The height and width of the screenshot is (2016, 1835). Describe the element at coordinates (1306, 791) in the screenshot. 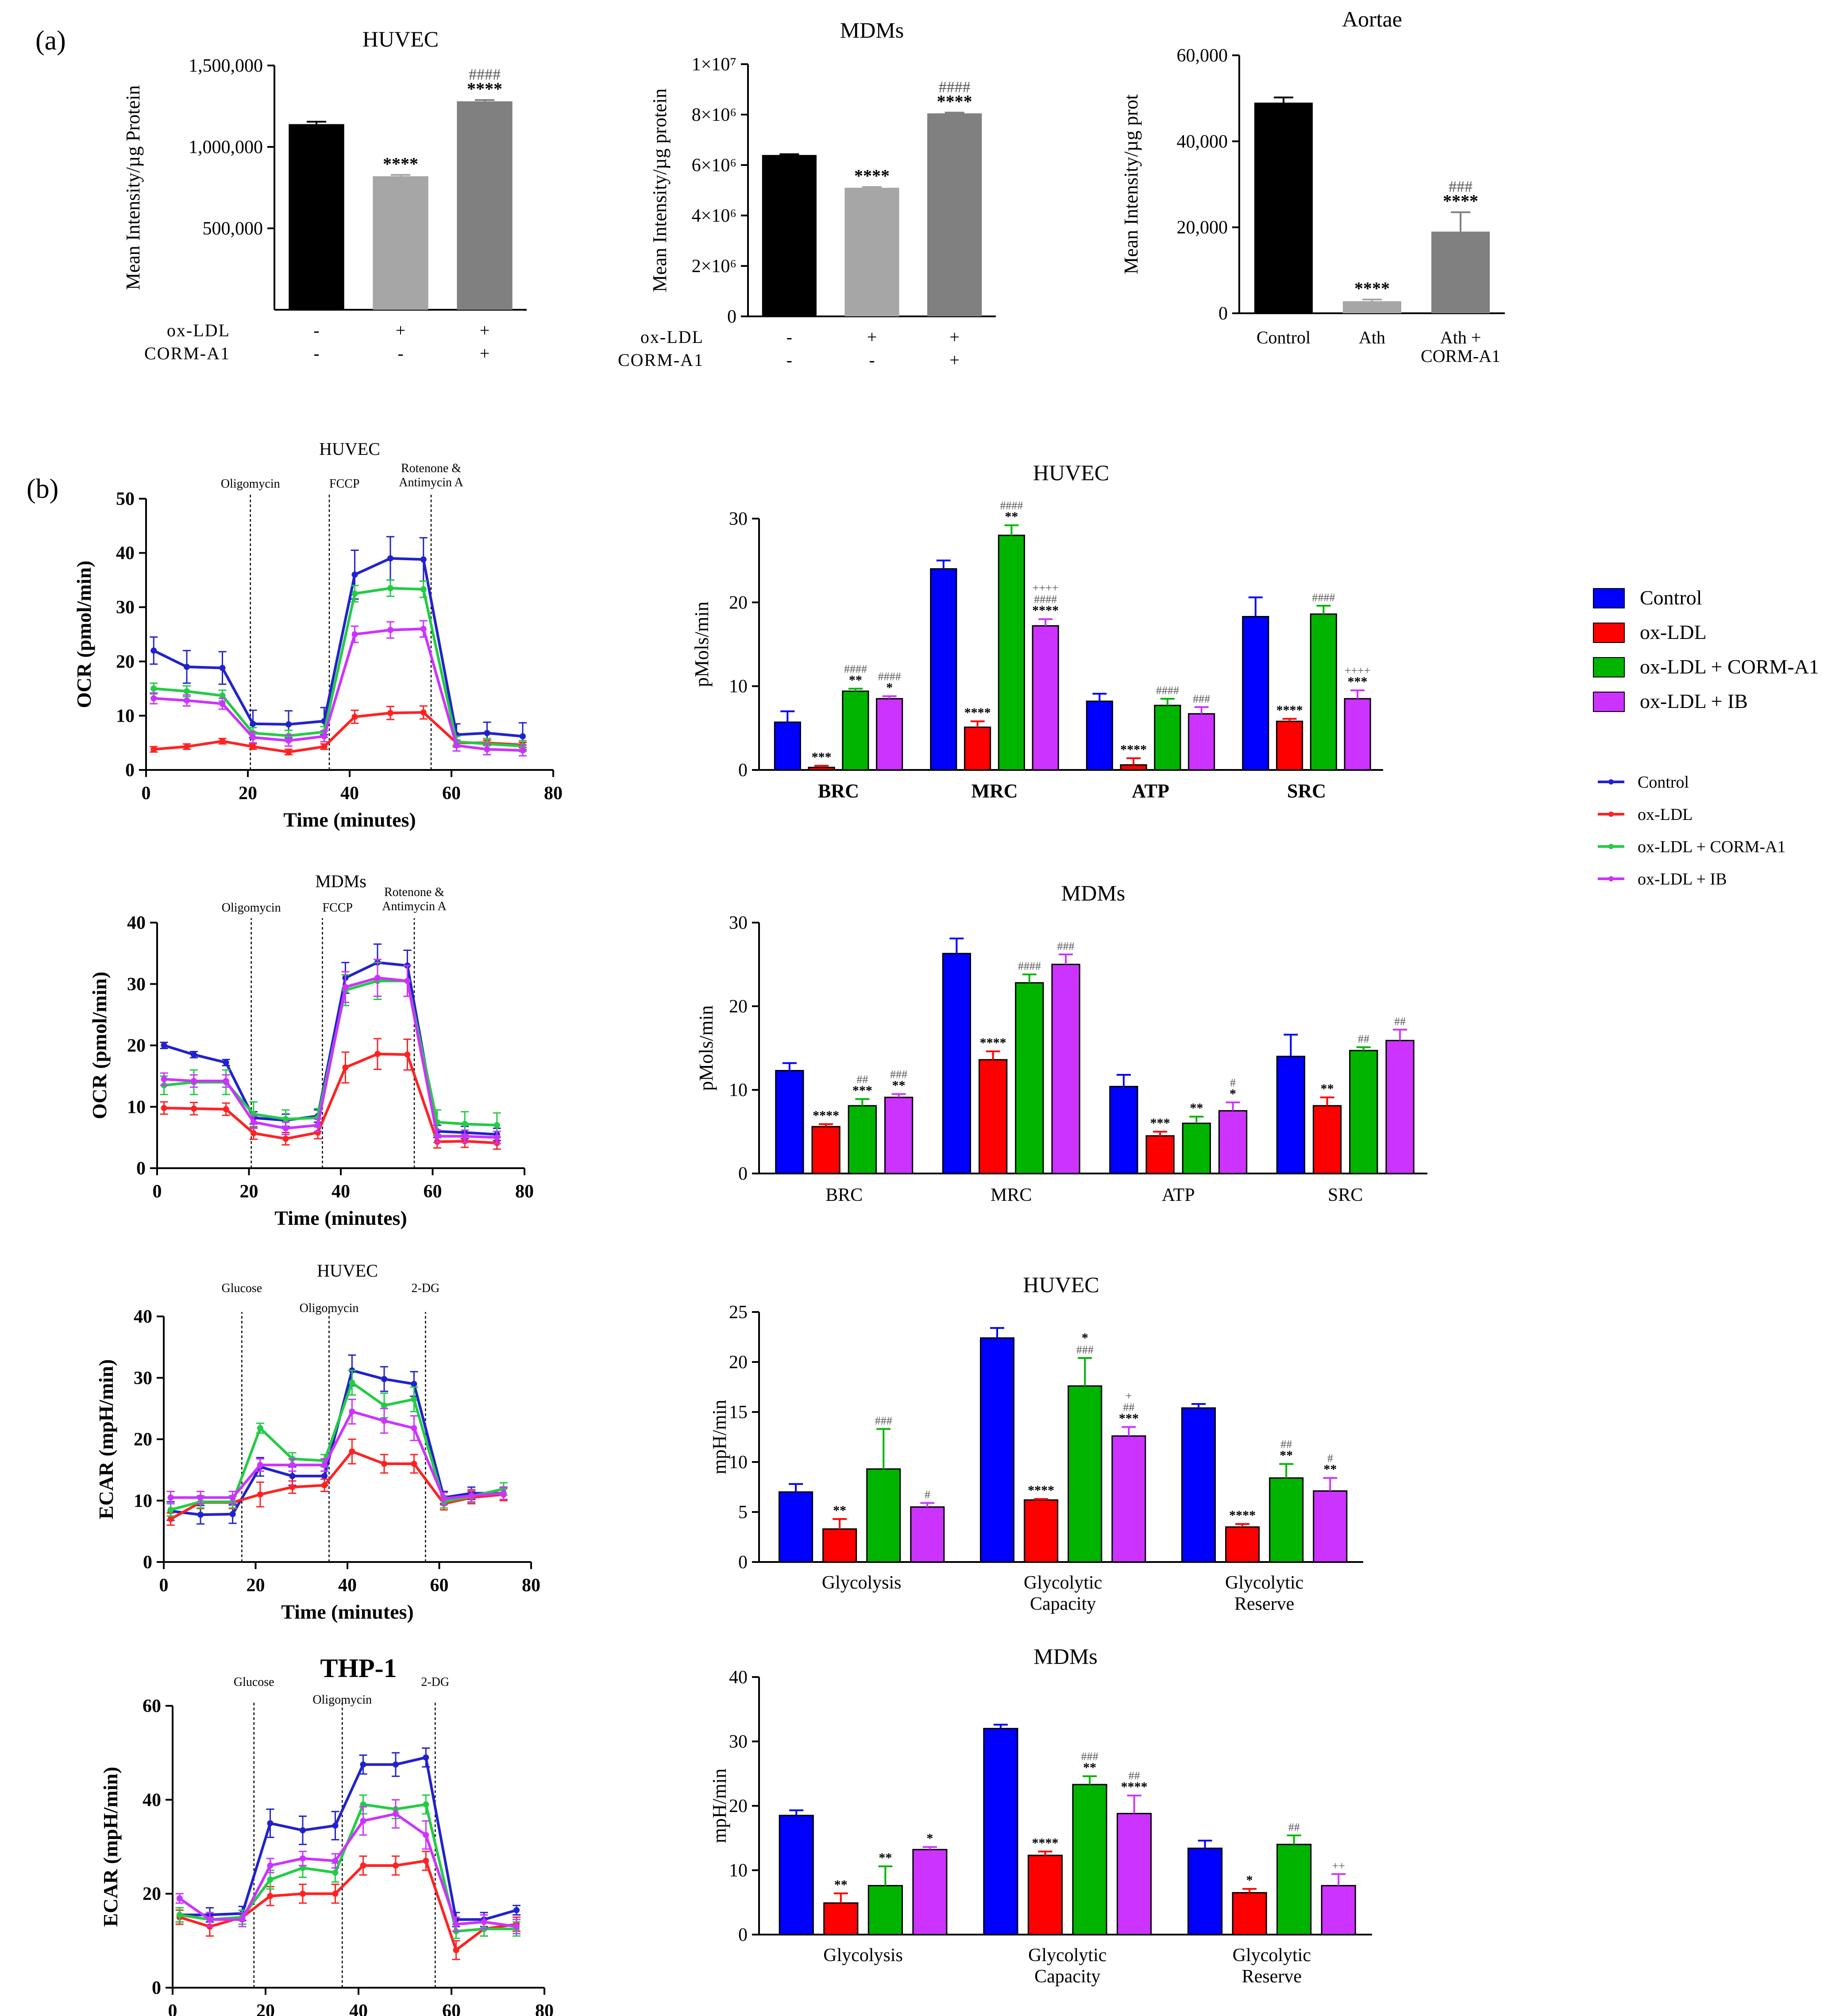

I see `x-category-label: SRC` at that location.